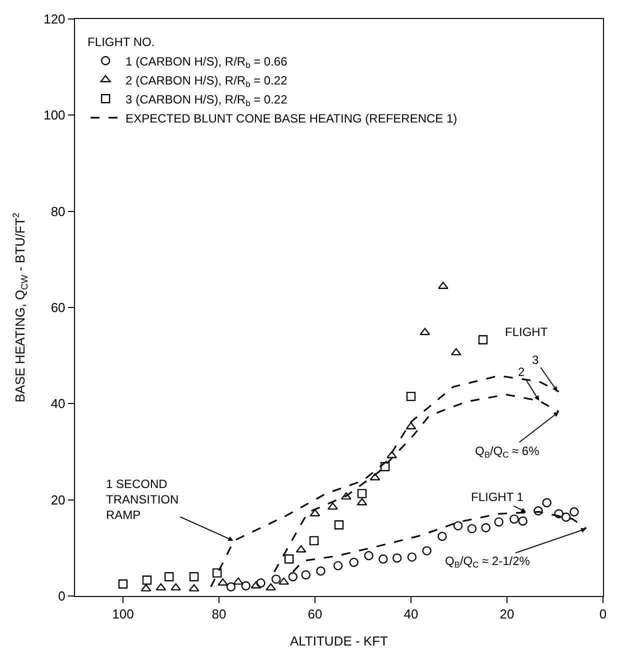 This screenshot has height=658, width=619. Describe the element at coordinates (207, 81) in the screenshot. I see `legend-label: 2 (CARBON H/S), R/R$_{b}$ = 0.22` at that location.